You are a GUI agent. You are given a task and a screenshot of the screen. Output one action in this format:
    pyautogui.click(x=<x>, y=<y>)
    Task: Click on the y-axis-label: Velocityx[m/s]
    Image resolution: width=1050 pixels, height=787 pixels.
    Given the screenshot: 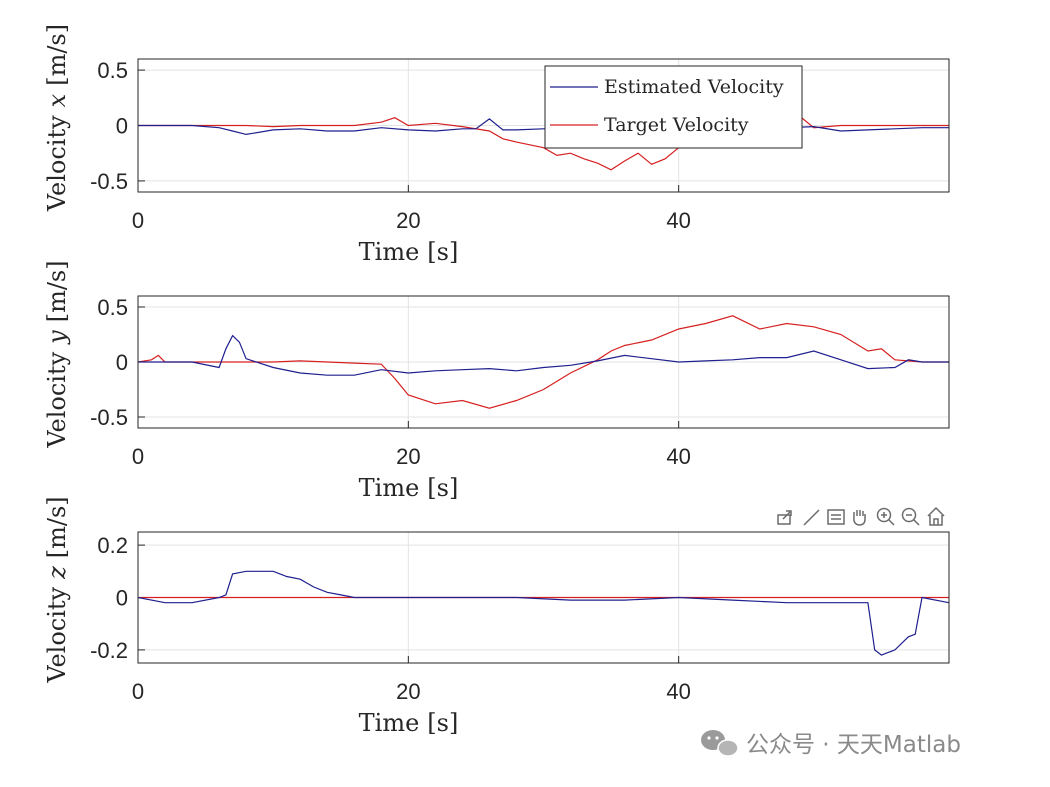 What is the action you would take?
    pyautogui.click(x=57, y=118)
    